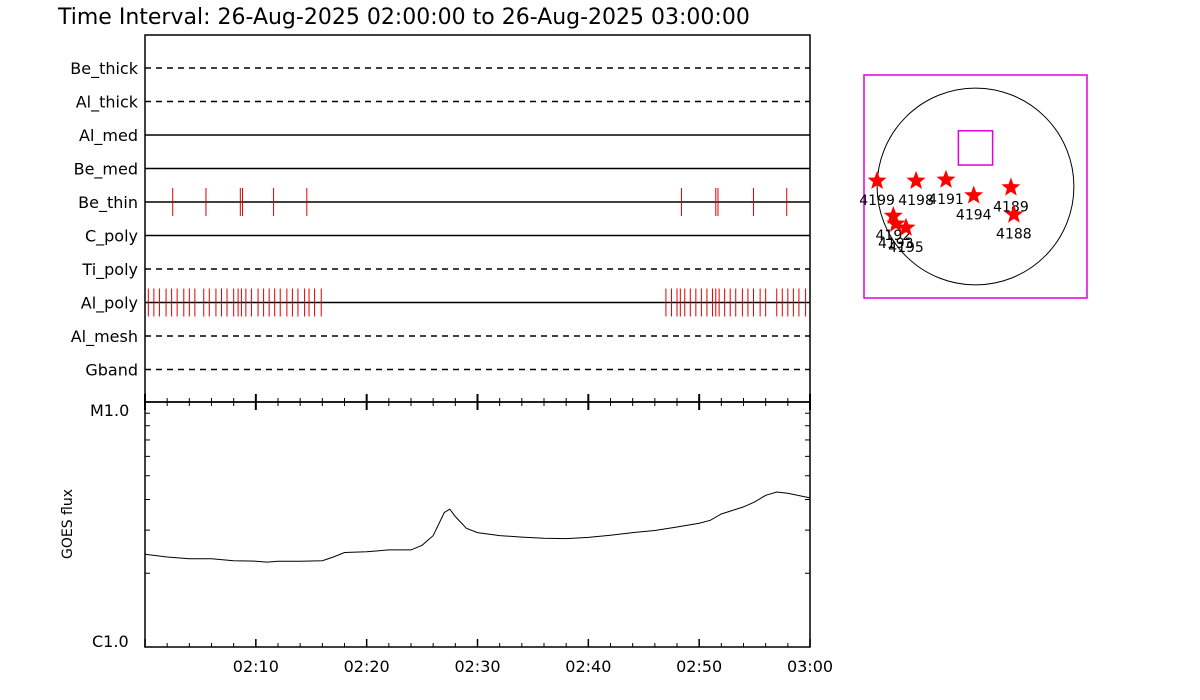 This screenshot has height=700, width=1200. Describe the element at coordinates (477, 527) in the screenshot. I see `goes-flux-line` at that location.